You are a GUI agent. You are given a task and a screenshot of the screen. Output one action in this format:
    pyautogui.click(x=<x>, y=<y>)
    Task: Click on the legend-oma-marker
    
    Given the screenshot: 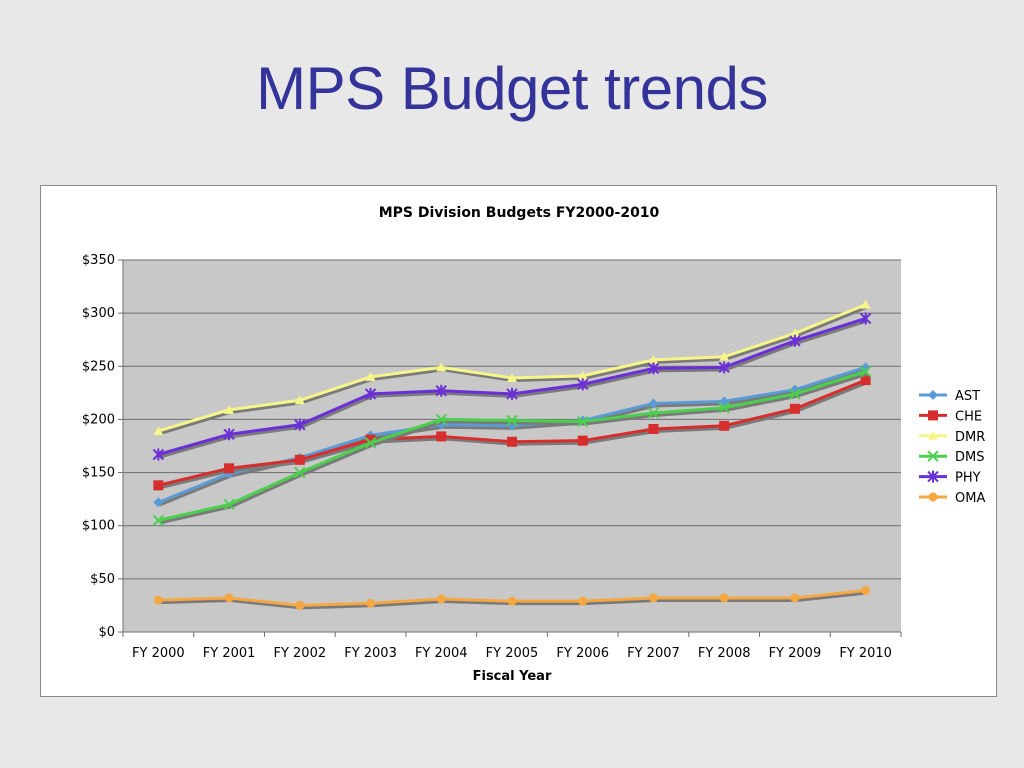 What is the action you would take?
    pyautogui.click(x=933, y=497)
    